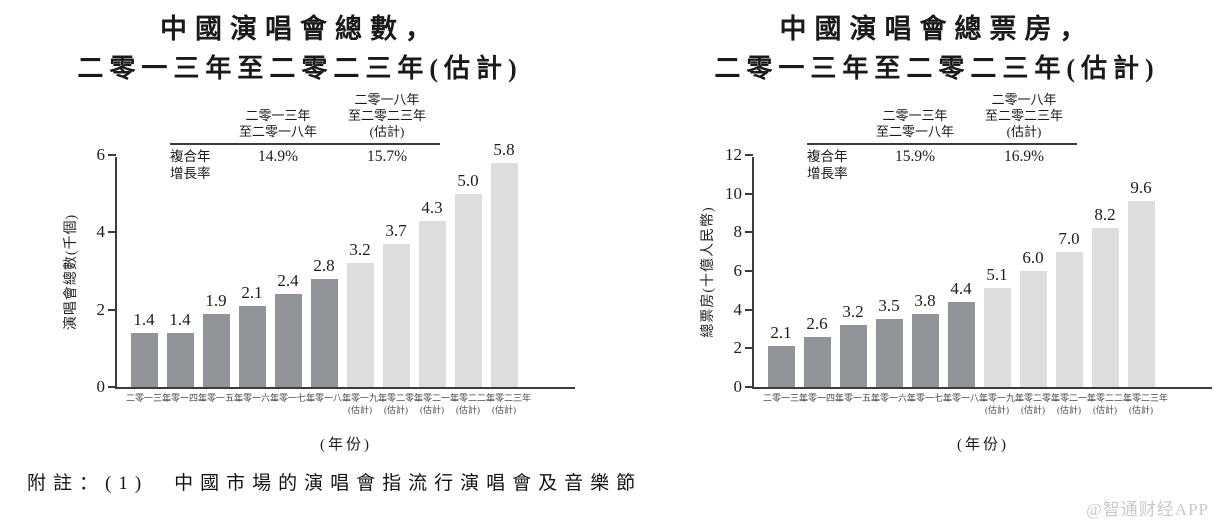 This screenshot has width=1219, height=526. I want to click on bar-slot: 6.0, so click(1033, 317).